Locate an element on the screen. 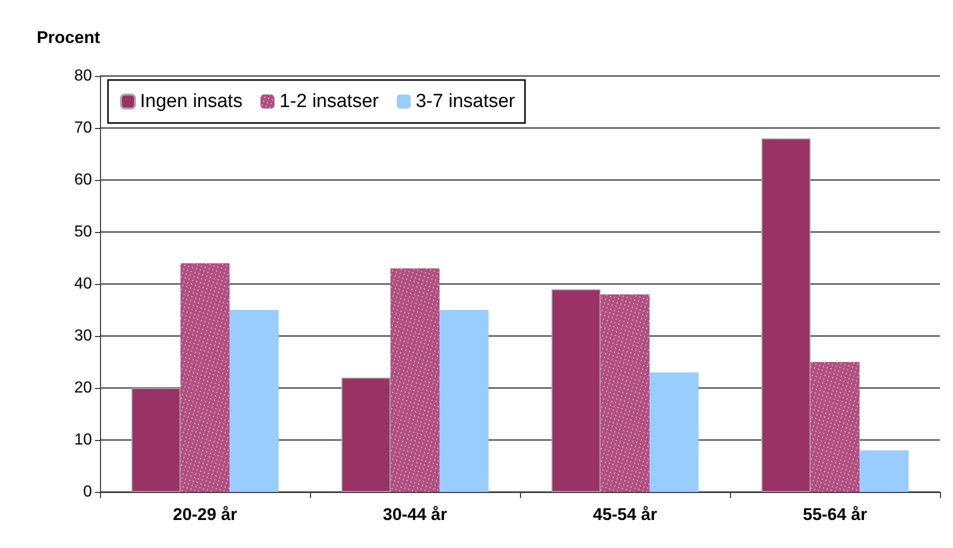 Image resolution: width=953 pixels, height=548 pixels. legend-label: 3-7 insatser is located at coordinates (466, 101).